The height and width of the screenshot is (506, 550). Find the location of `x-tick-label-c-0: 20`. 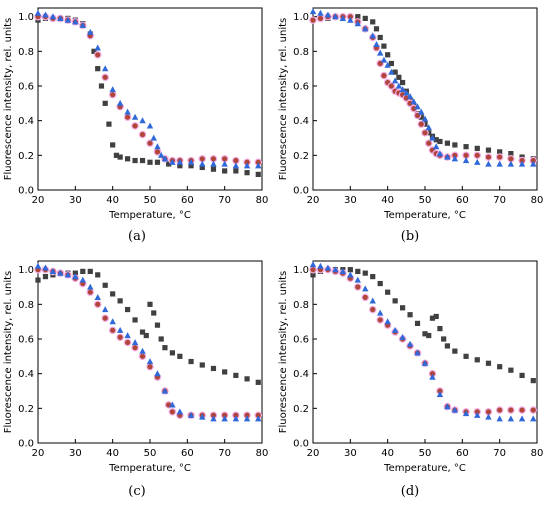

x-tick-label-c-0: 20 is located at coordinates (38, 453).